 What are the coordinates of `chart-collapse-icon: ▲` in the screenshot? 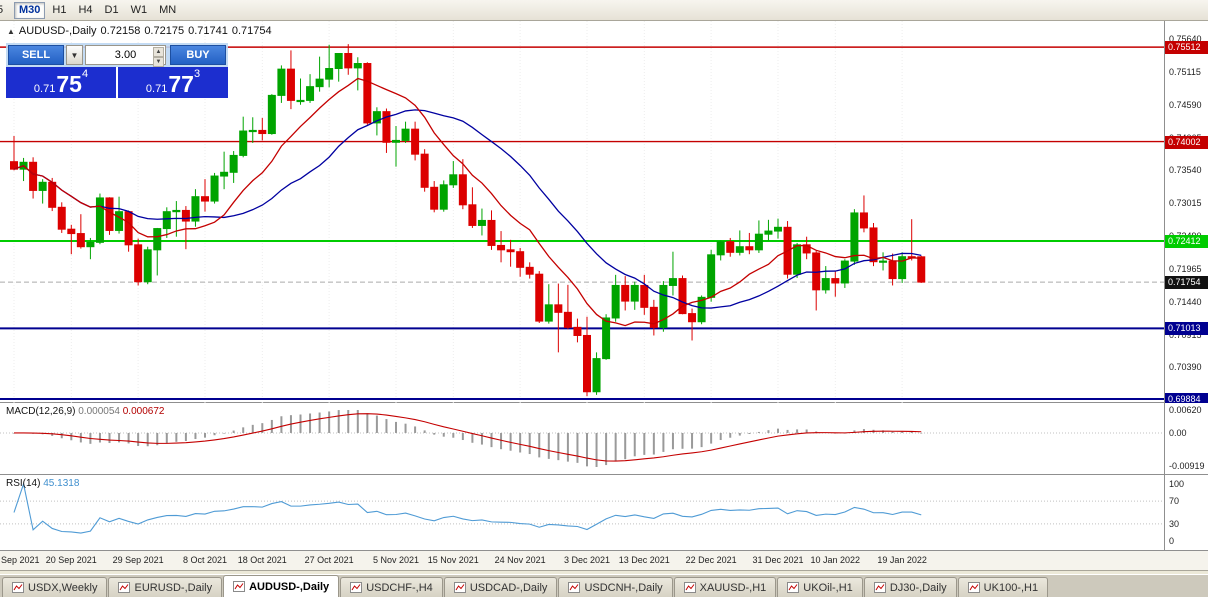 It's located at (11, 31).